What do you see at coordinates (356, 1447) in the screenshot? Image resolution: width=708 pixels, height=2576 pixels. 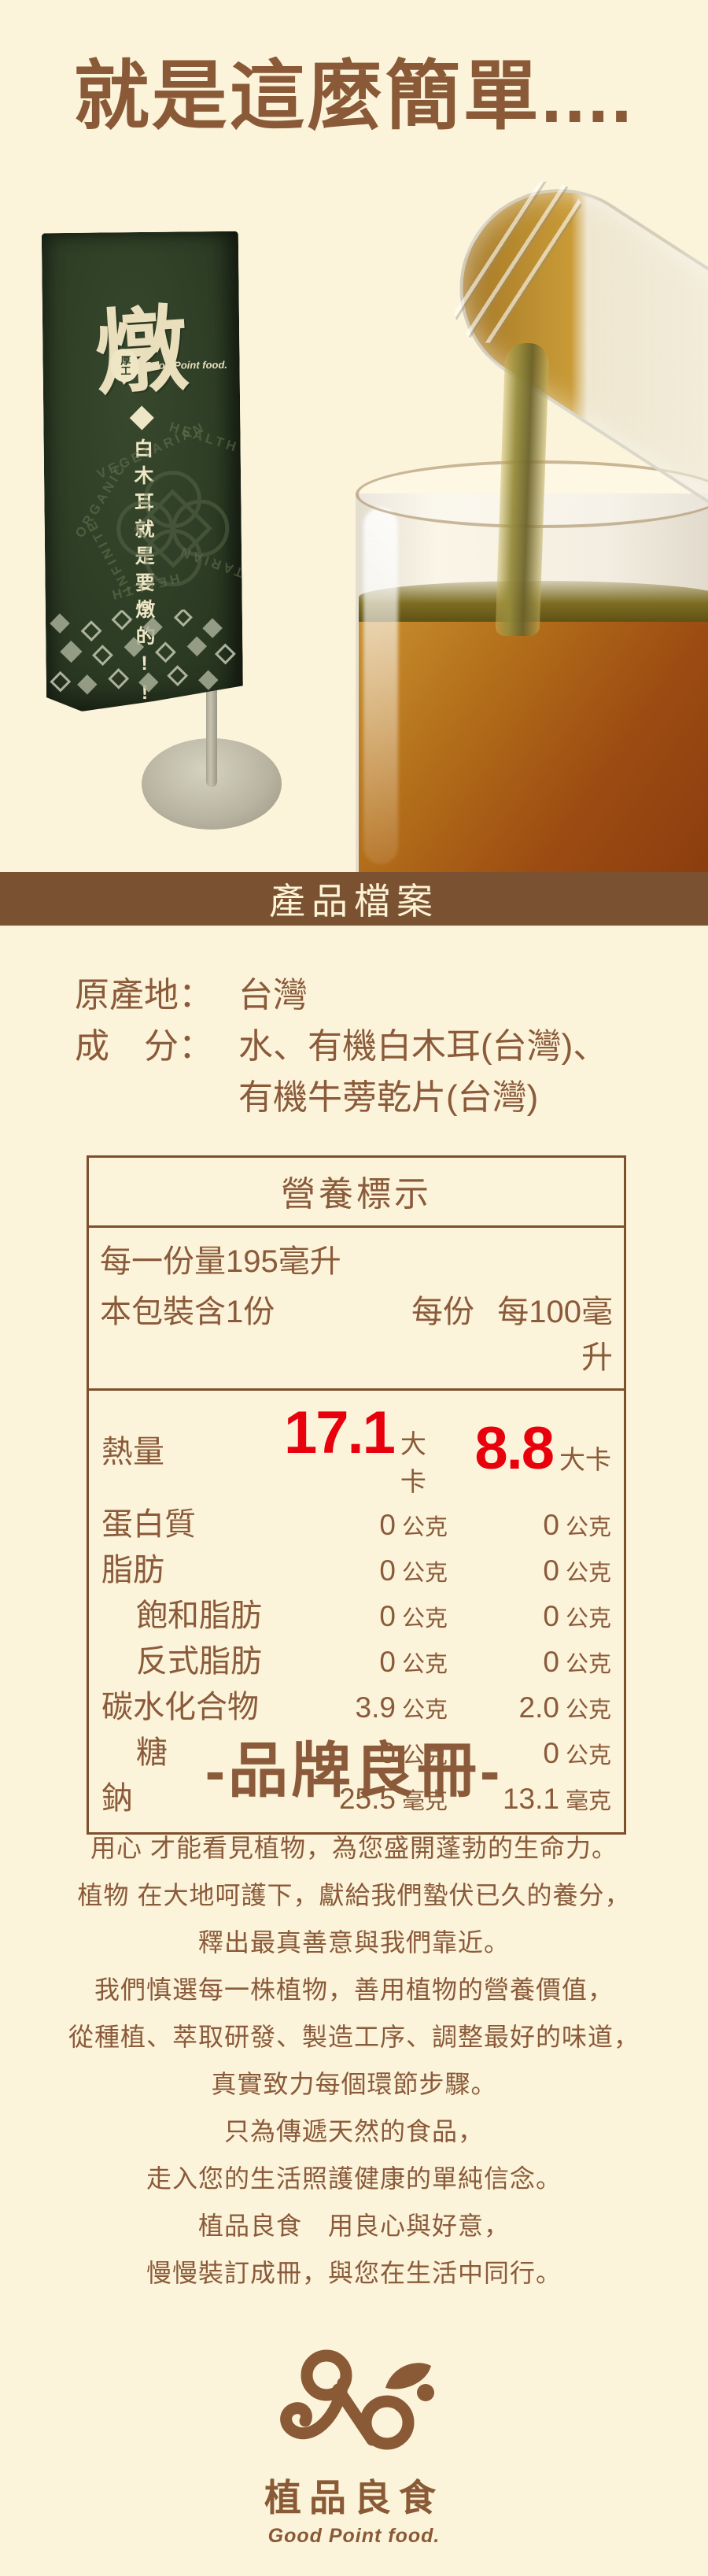 I see `table-row: 熱量 17.1 大卡 8.8 大卡` at bounding box center [356, 1447].